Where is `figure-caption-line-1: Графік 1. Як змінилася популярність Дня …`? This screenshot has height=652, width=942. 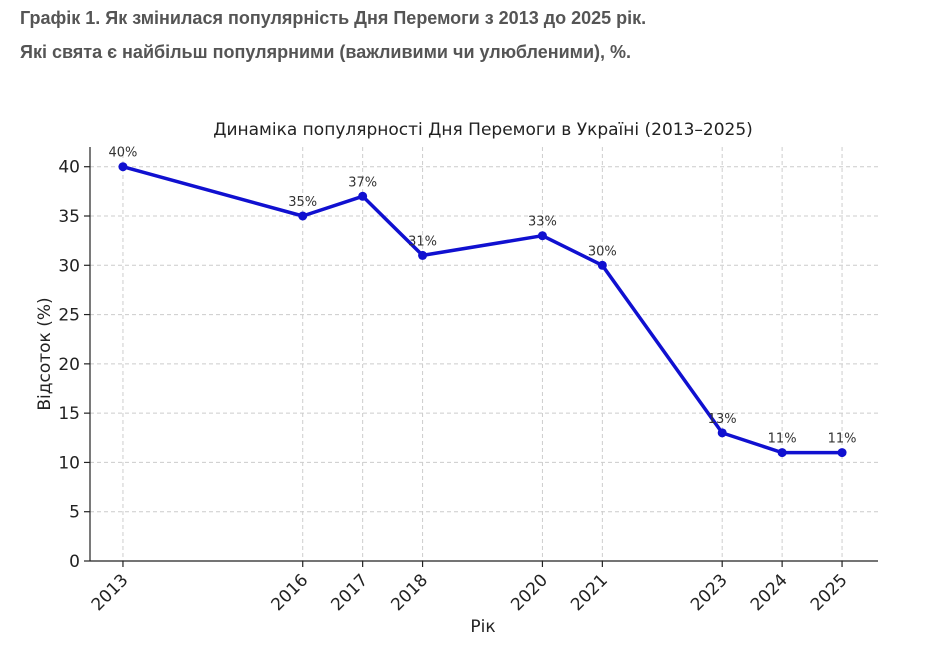 figure-caption-line-1: Графік 1. Як змінилася популярність Дня … is located at coordinates (333, 18).